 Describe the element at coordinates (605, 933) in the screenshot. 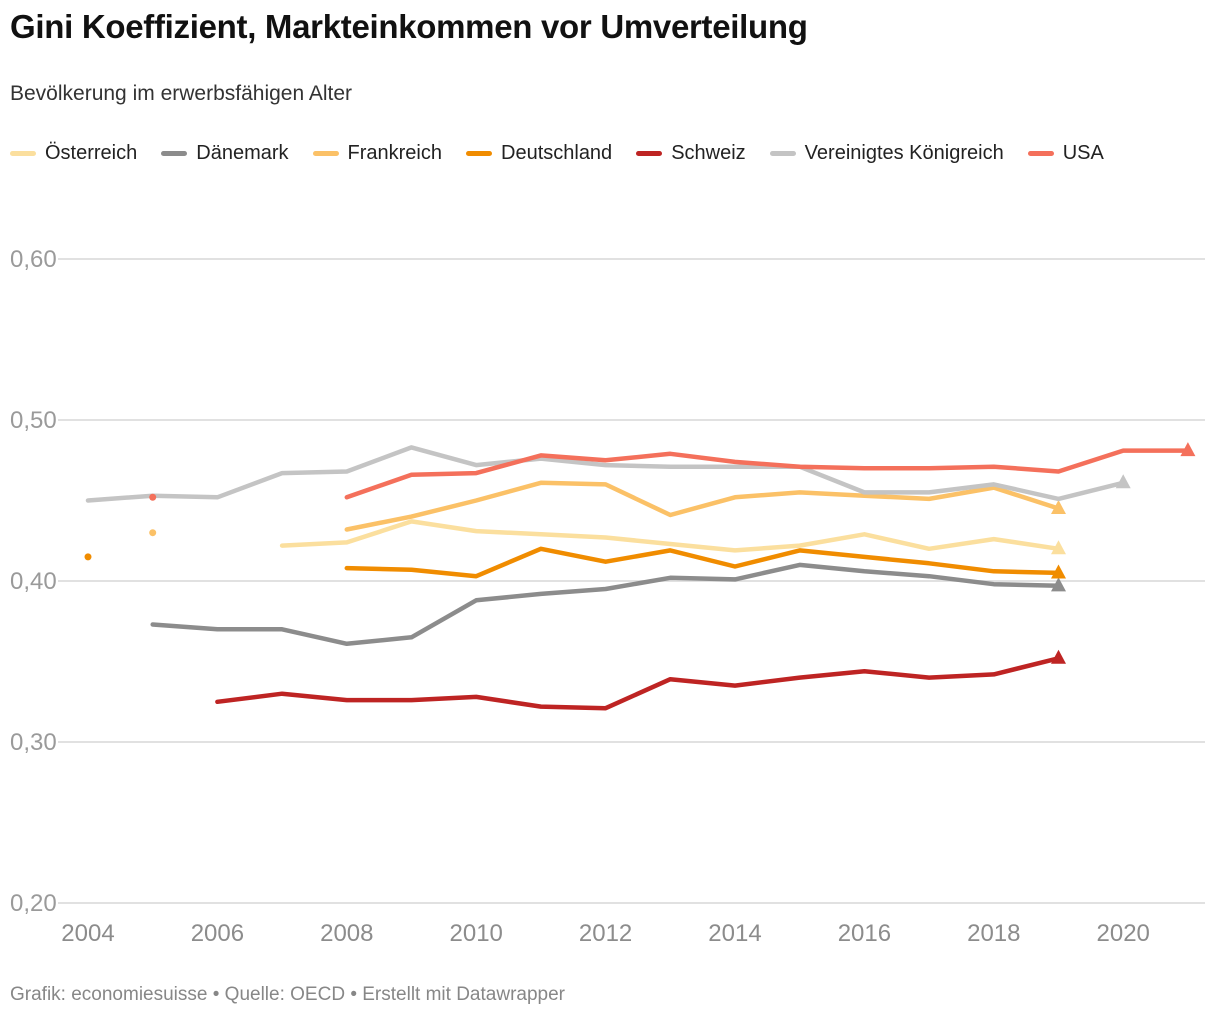

I see `x-tick-label: 2012` at that location.